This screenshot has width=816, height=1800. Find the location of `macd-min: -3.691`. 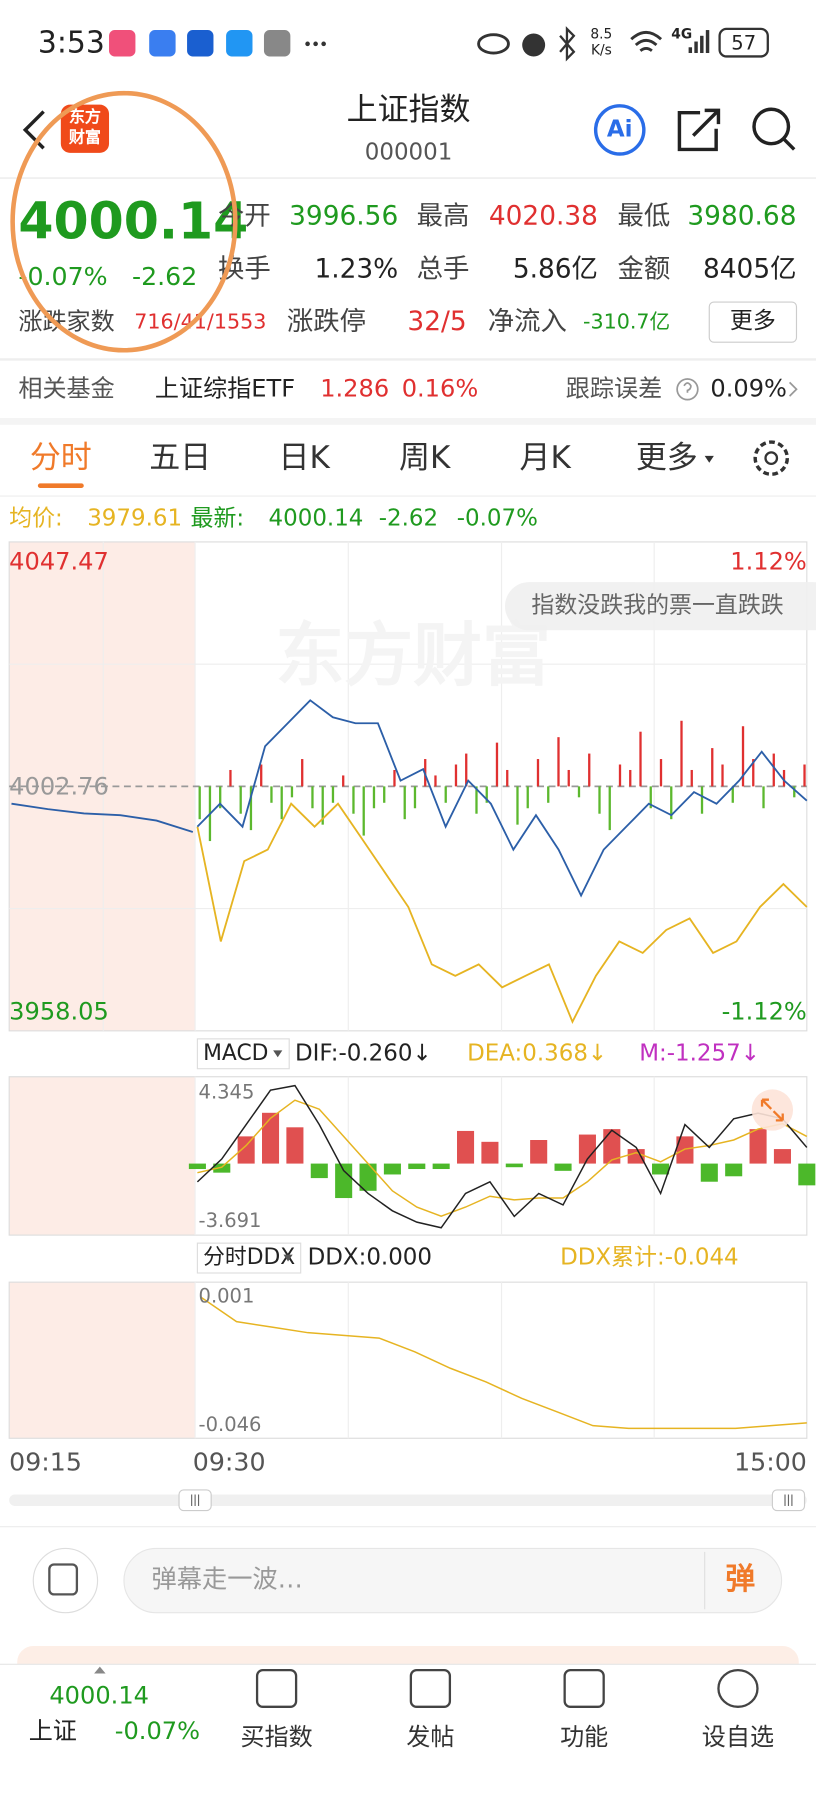

macd-min: -3.691 is located at coordinates (230, 1220).